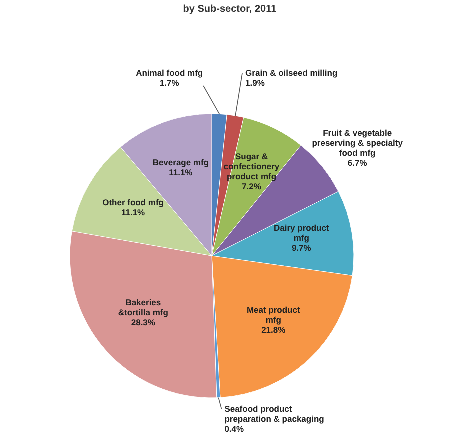 This screenshot has width=460, height=436. What do you see at coordinates (143, 308) in the screenshot?
I see `slice-label: Bakeries &tortilla mfg` at bounding box center [143, 308].